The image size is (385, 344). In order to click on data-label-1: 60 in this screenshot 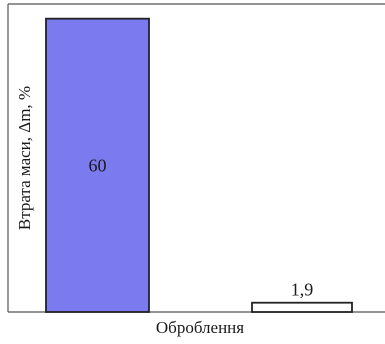, I will do `click(98, 165)`.